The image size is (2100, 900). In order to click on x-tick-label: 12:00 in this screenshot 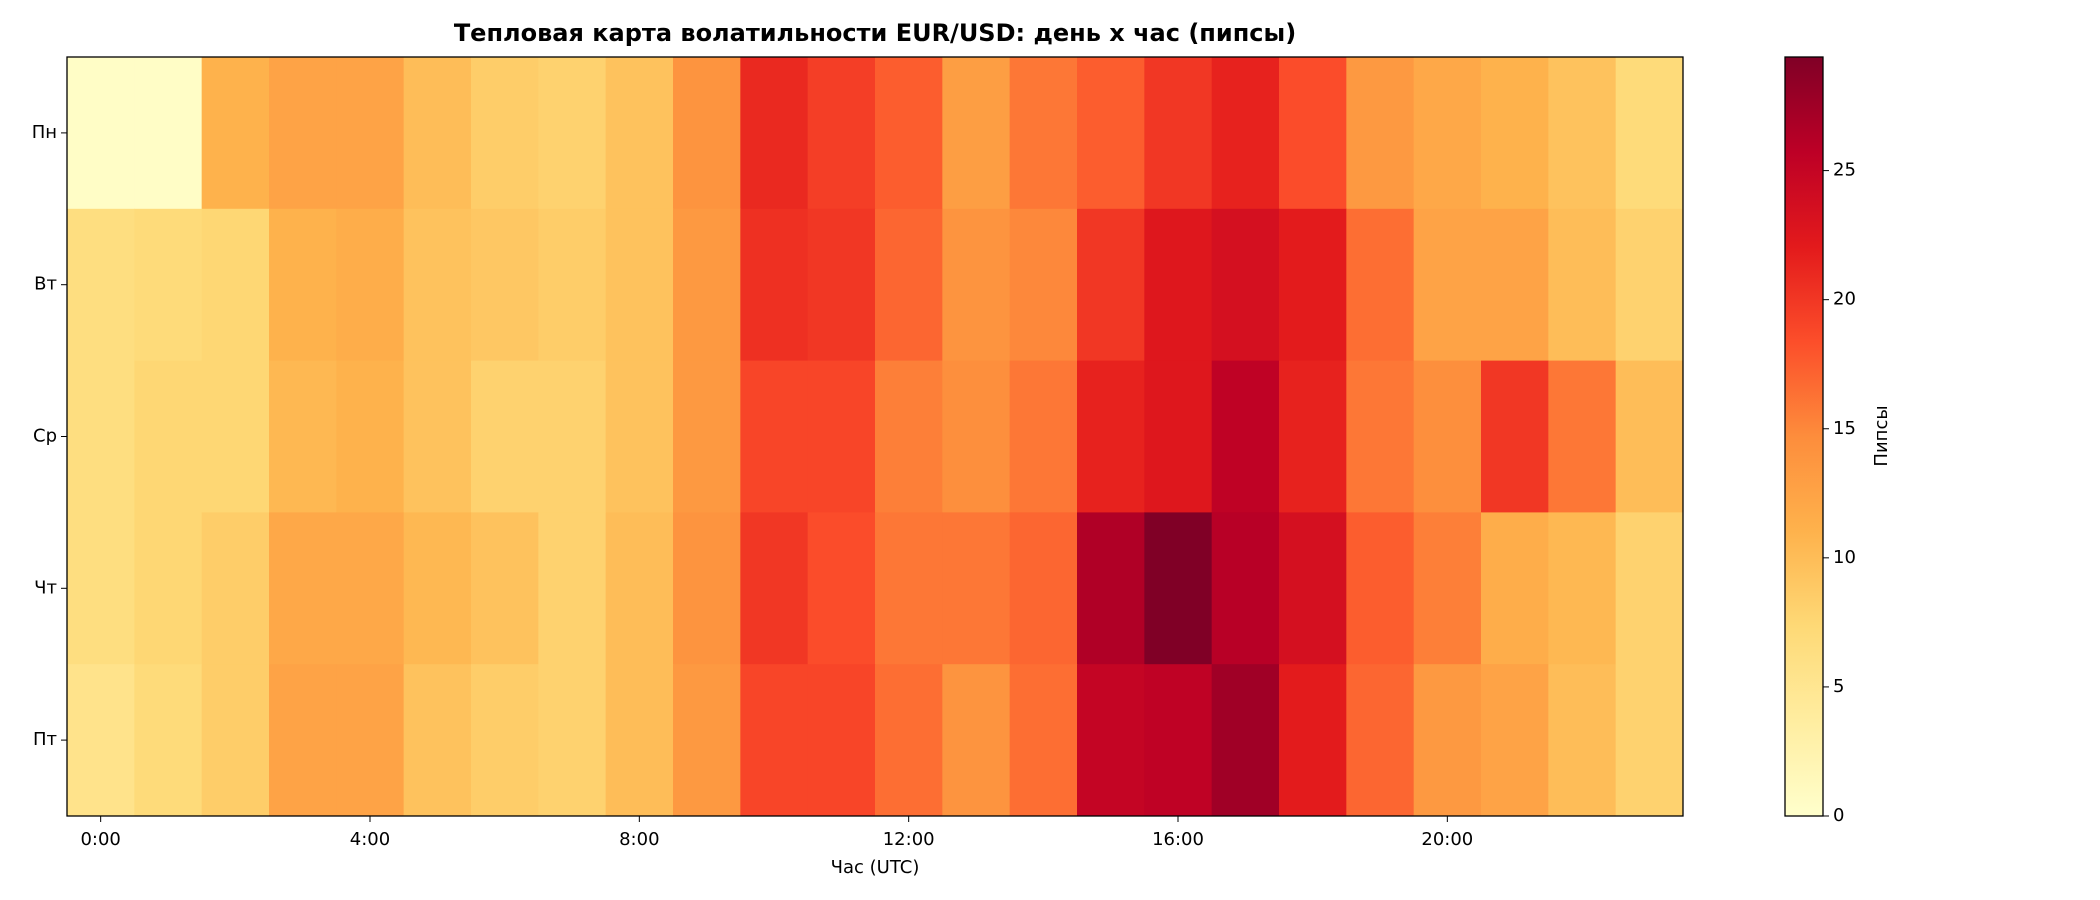, I will do `click(909, 839)`.